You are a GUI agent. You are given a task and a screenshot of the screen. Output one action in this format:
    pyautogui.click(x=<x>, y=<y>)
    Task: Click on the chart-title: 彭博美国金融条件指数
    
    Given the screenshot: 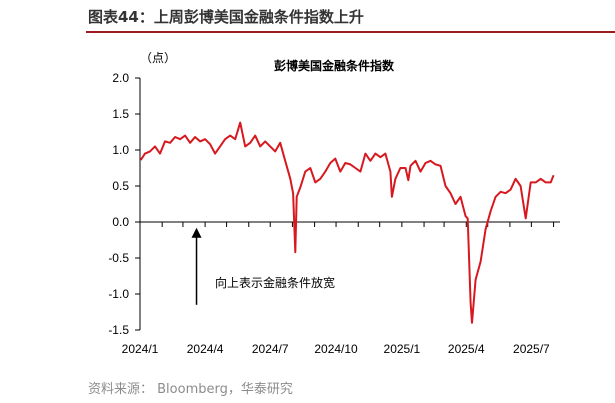 What is the action you would take?
    pyautogui.click(x=334, y=65)
    